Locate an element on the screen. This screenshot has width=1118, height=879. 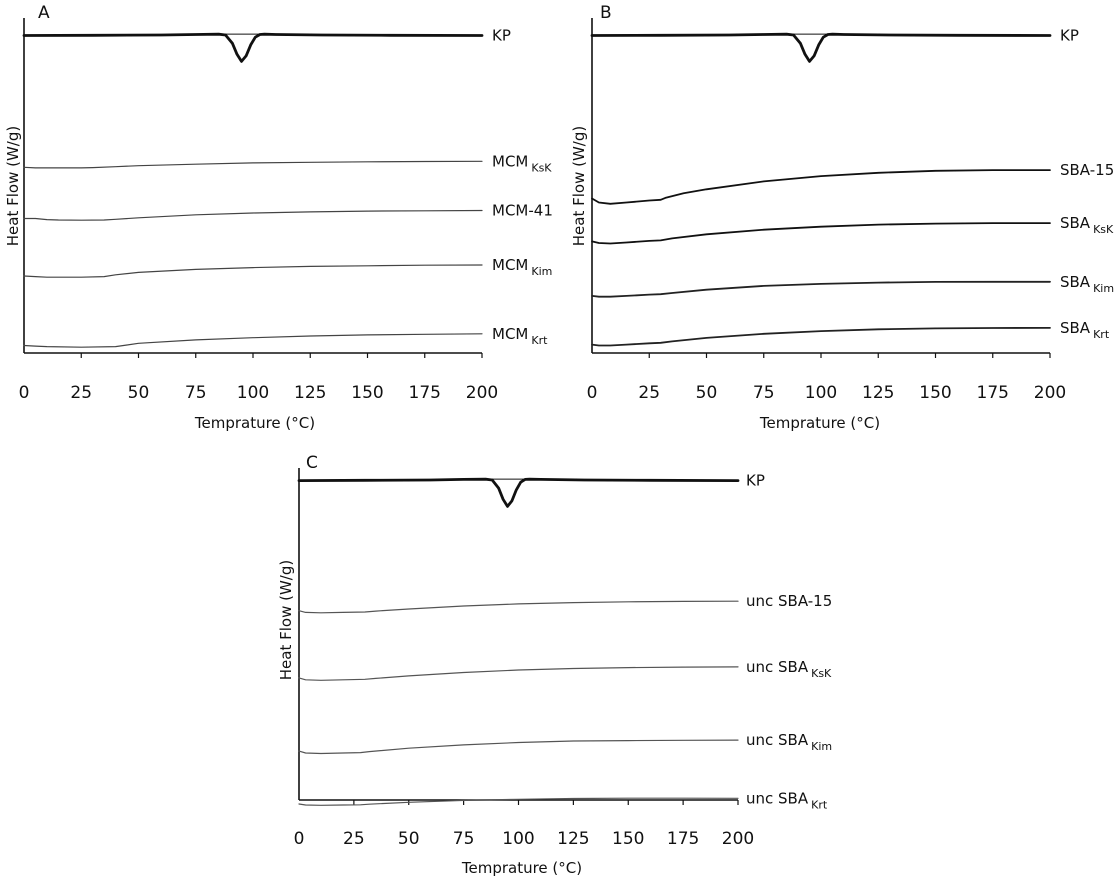
series-label: unc SBA Krt is located at coordinates (787, 800).